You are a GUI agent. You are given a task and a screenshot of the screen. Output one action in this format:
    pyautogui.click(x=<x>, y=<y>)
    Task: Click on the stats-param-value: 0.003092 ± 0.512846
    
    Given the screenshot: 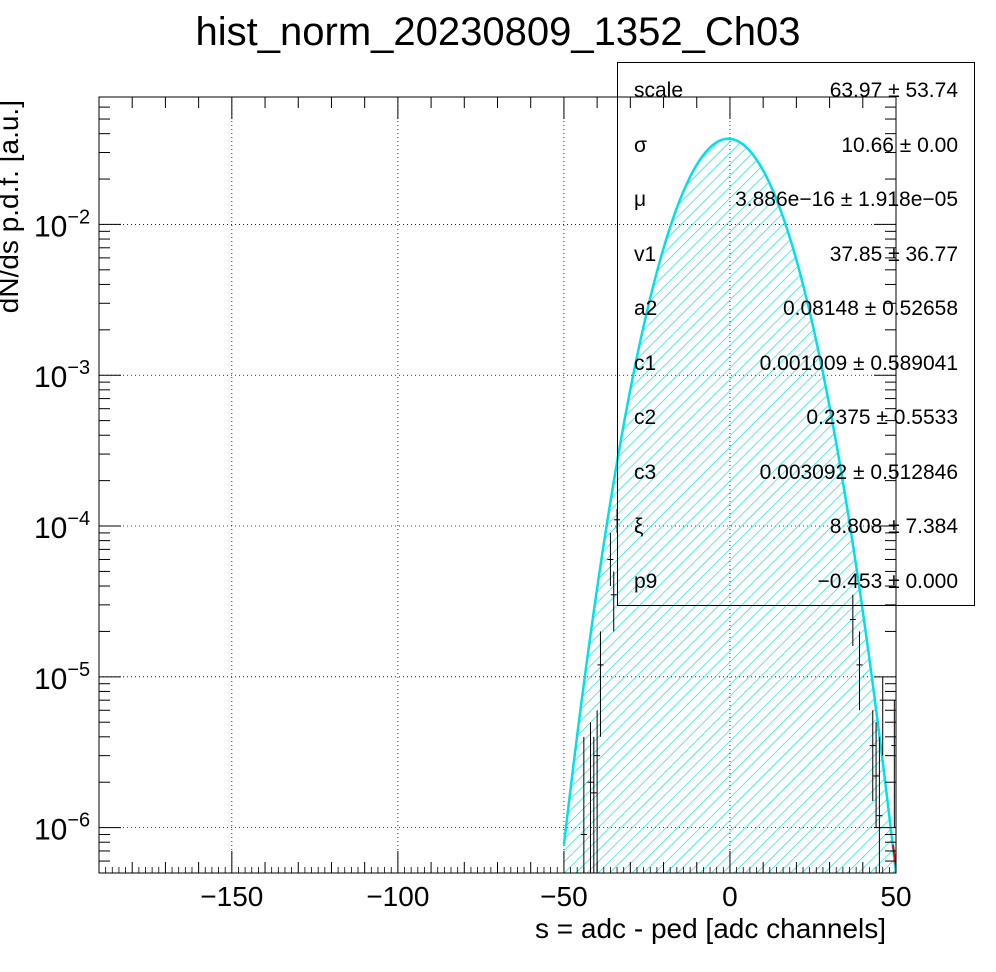 What is the action you would take?
    pyautogui.click(x=858, y=472)
    